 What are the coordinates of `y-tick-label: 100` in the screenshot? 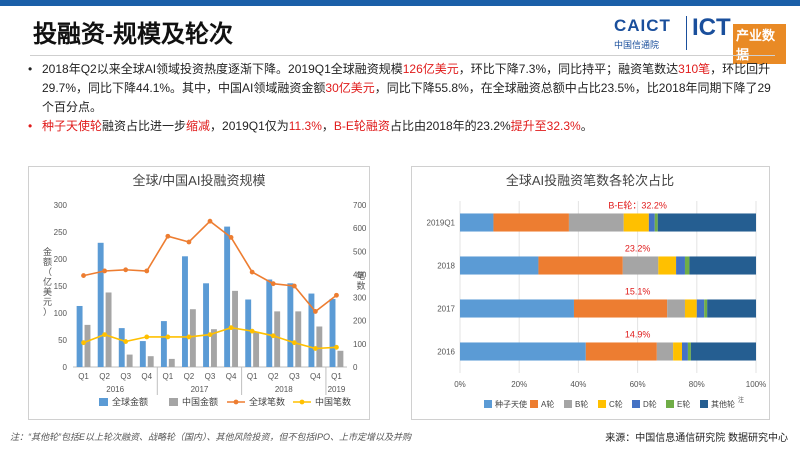 It's located at (61, 313).